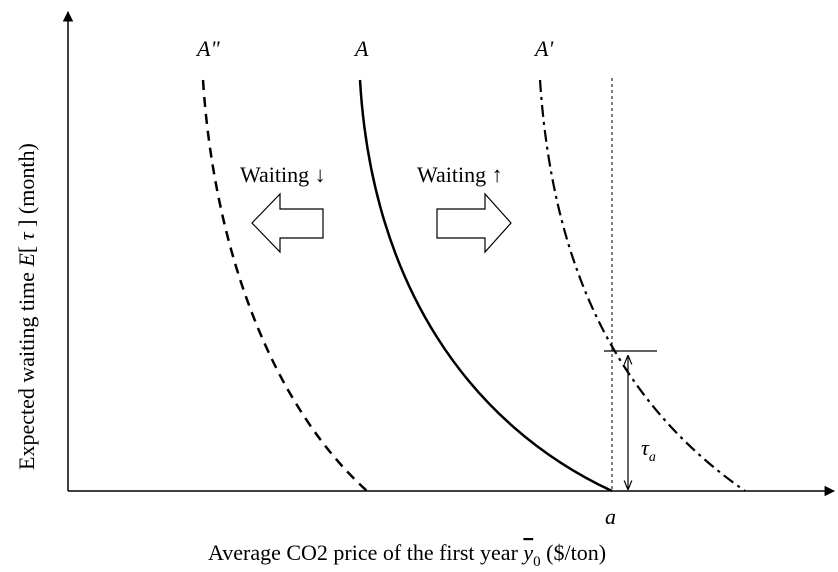  I want to click on y-label-text: ] (month), so click(26, 187).